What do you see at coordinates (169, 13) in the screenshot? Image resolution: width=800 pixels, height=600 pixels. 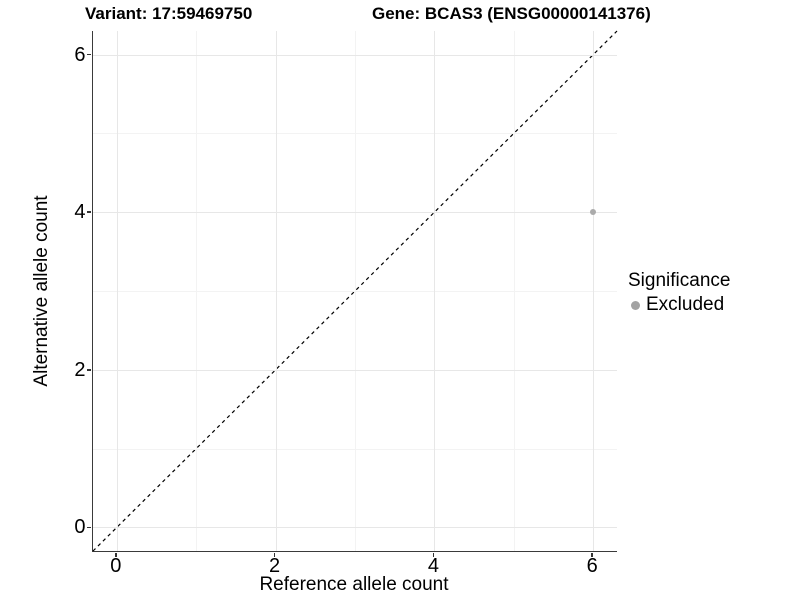 I see `plot-title-variant: Variant: 17:59469750` at bounding box center [169, 13].